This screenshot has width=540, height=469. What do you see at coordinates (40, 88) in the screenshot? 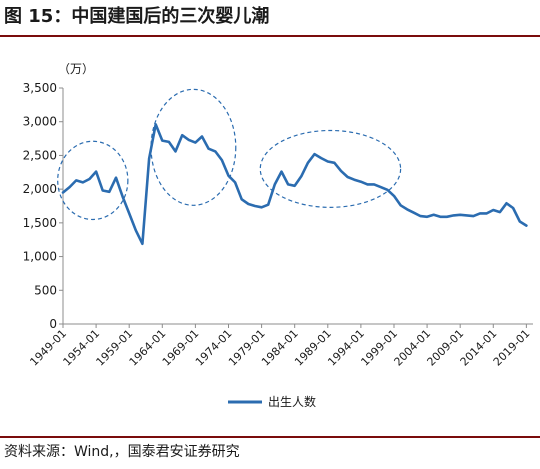
I see `y-tick-label: 3,500` at bounding box center [40, 88].